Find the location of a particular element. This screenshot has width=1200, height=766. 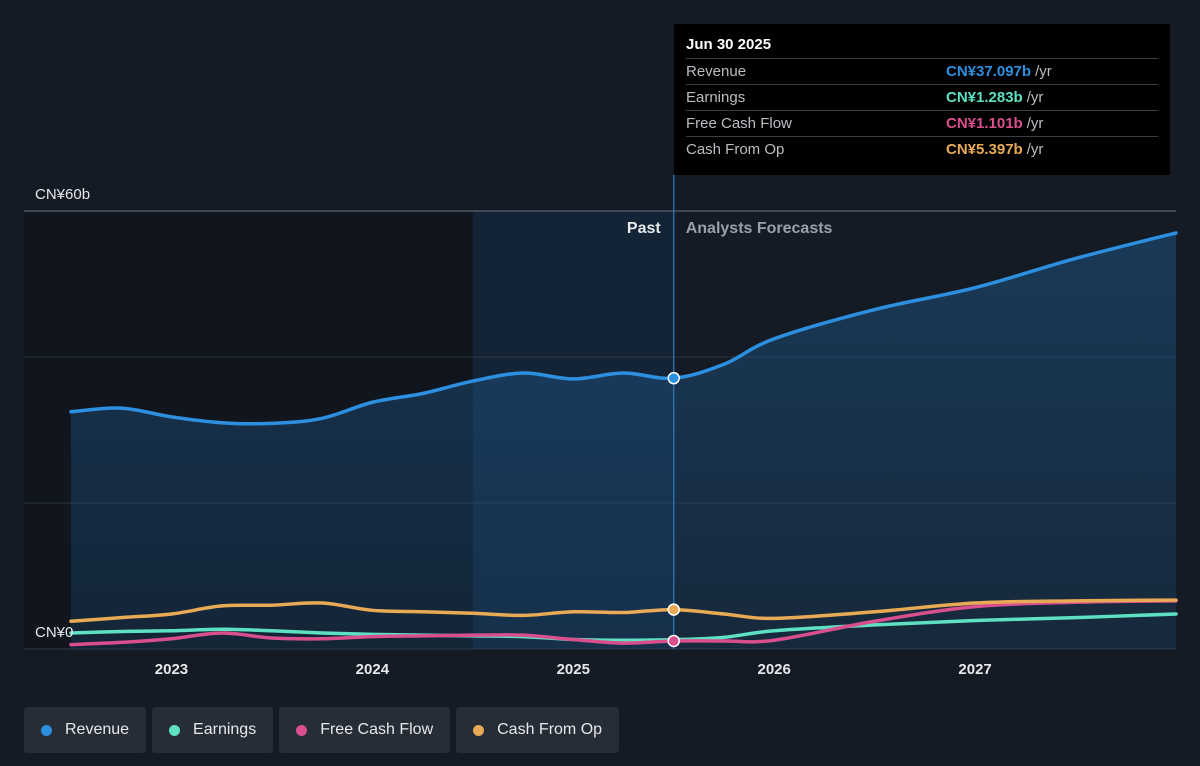

tooltip-label: Free Cash Flow is located at coordinates (739, 123).